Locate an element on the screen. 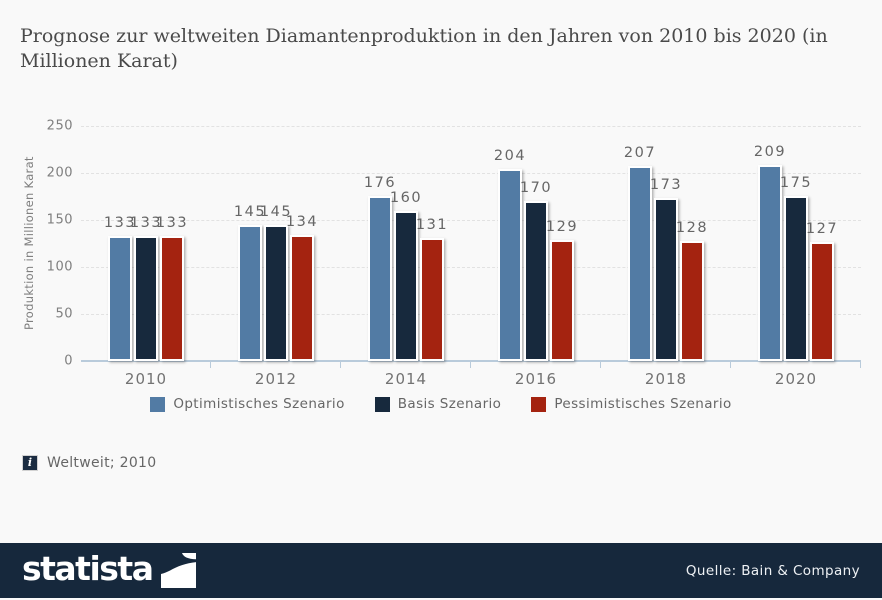  bar-group-2020: 209 175 127 2020 is located at coordinates (796, 257).